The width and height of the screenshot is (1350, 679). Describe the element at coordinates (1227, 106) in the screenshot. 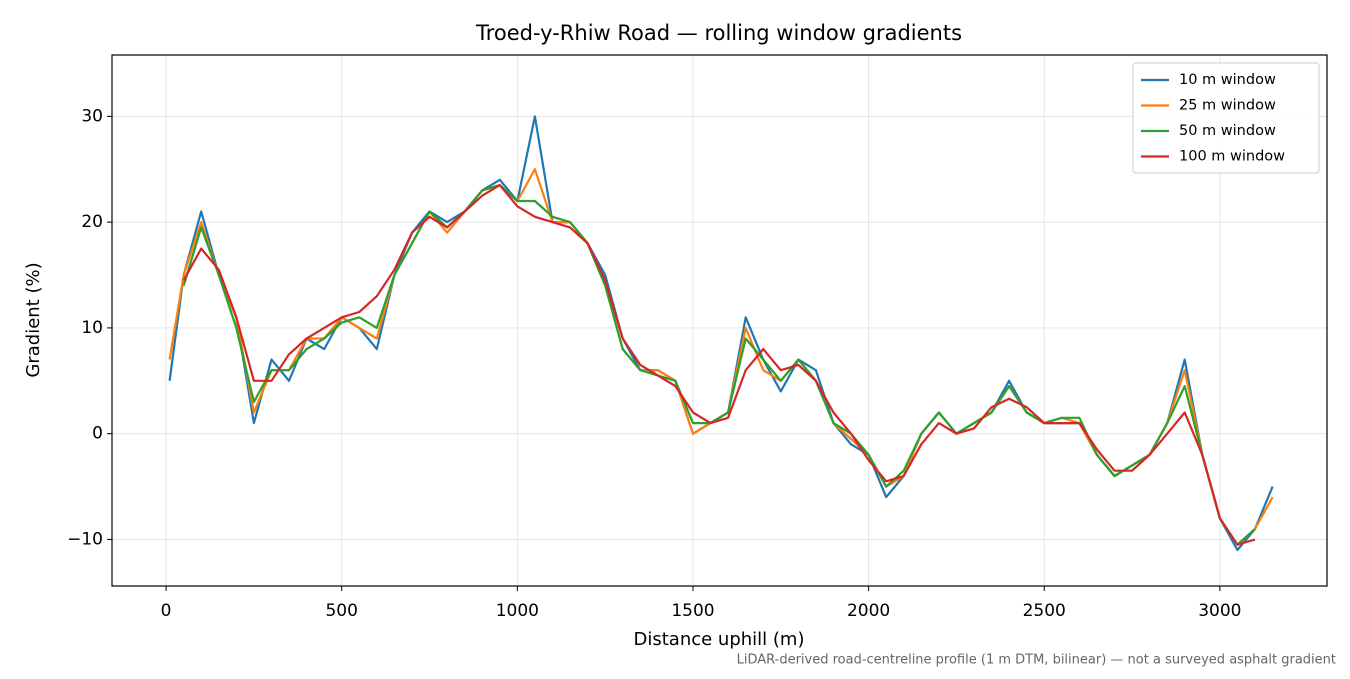

I see `legend-label: 25 m window` at that location.